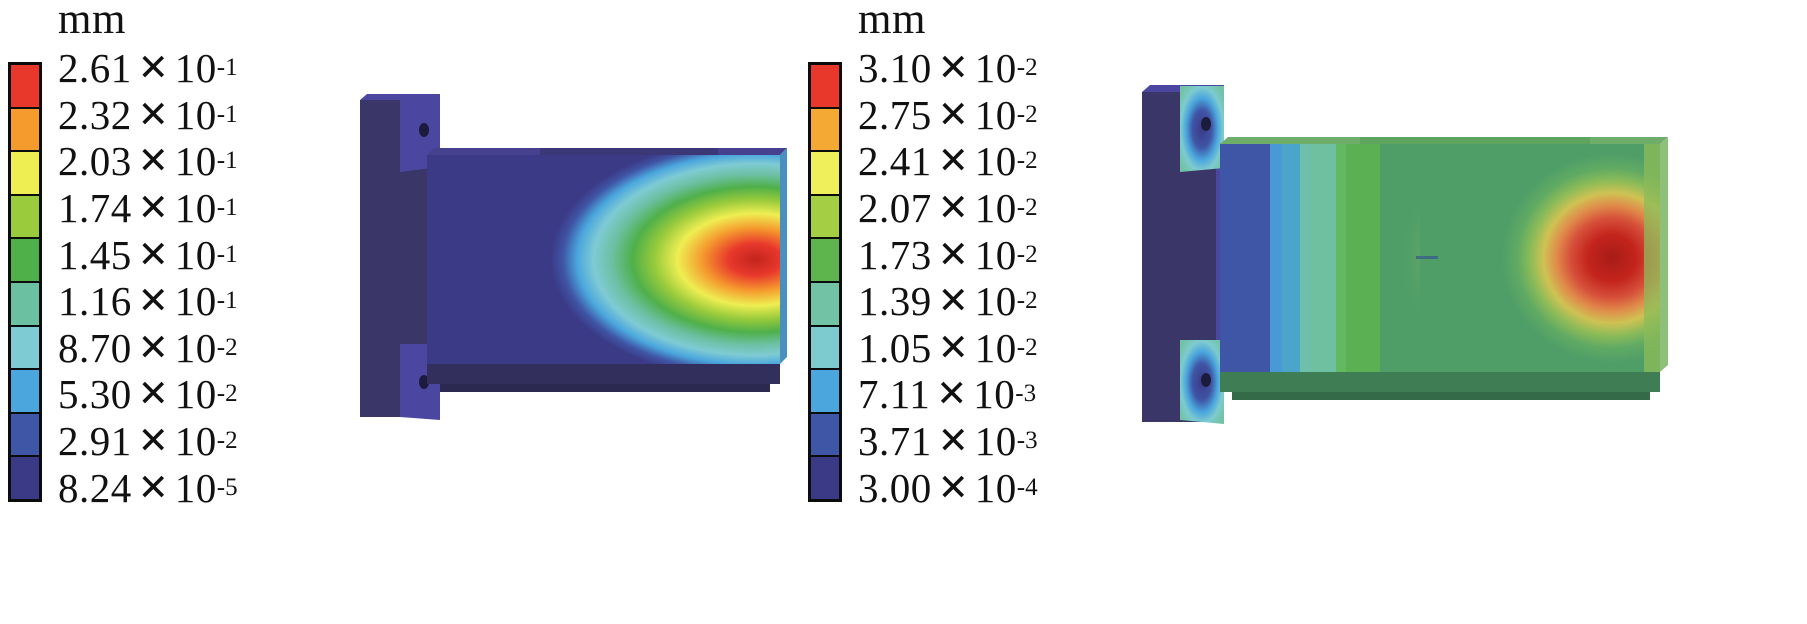 This screenshot has width=1807, height=624. Describe the element at coordinates (607, 270) in the screenshot. I see `beam-body-left` at that location.